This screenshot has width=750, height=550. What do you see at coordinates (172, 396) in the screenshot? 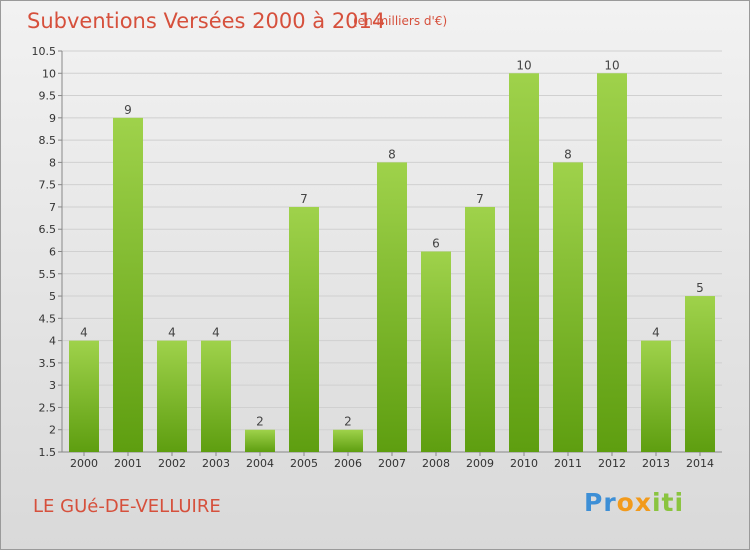
I see `bar-2002` at bounding box center [172, 396].